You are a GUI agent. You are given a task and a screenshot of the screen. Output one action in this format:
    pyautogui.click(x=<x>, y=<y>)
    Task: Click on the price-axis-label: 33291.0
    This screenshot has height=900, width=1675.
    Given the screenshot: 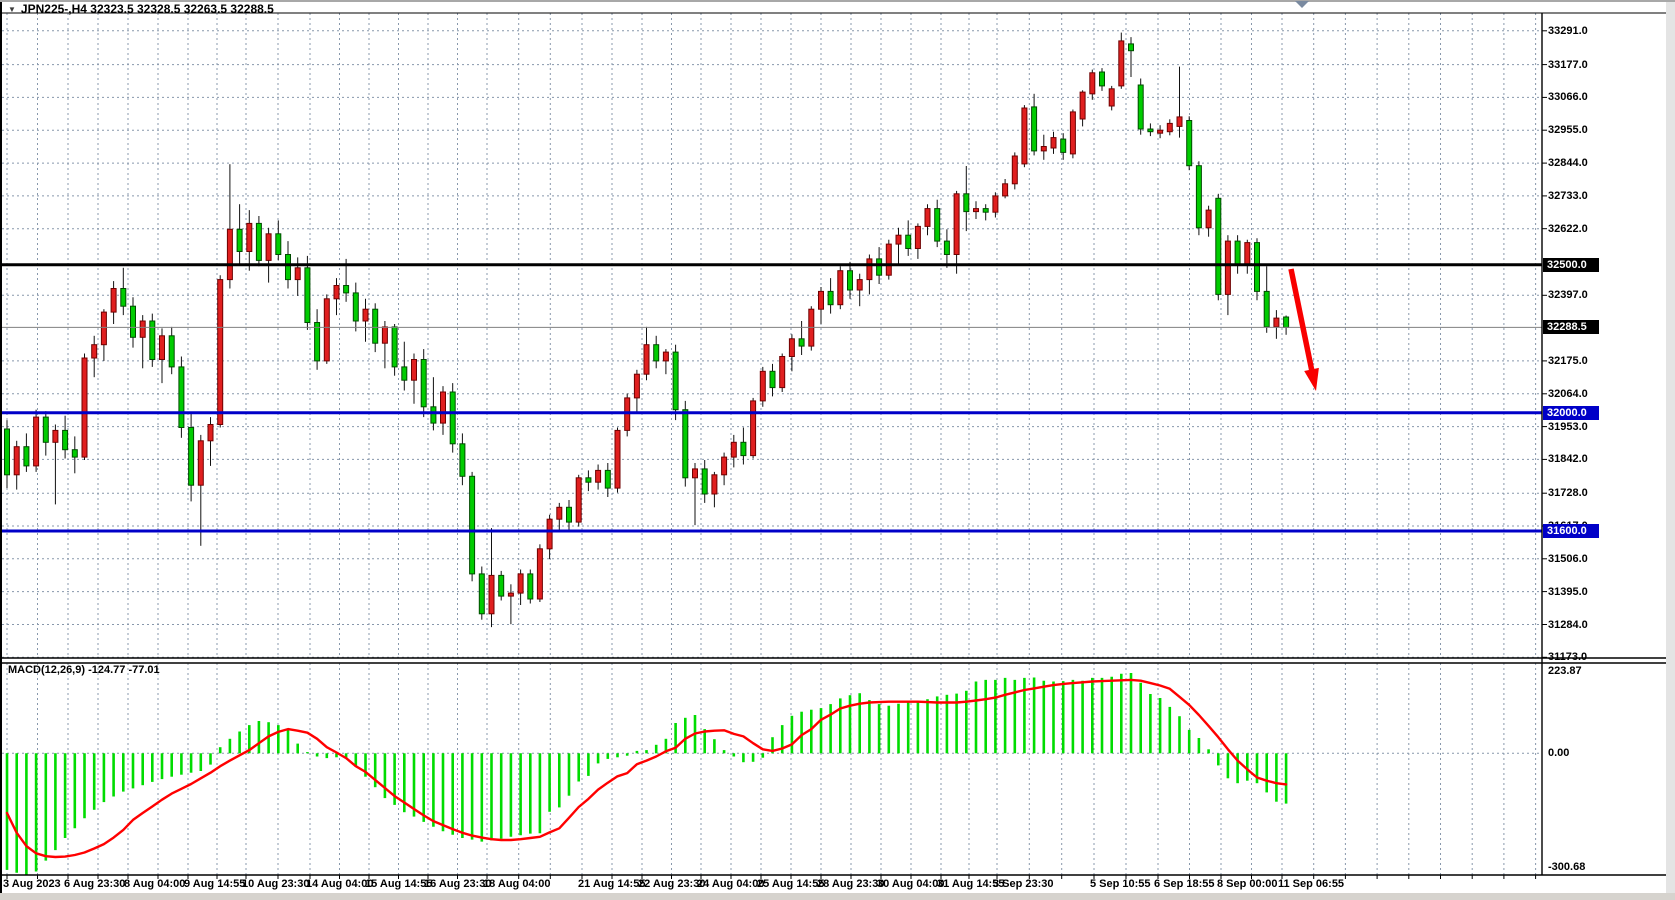 What is the action you would take?
    pyautogui.click(x=1568, y=30)
    